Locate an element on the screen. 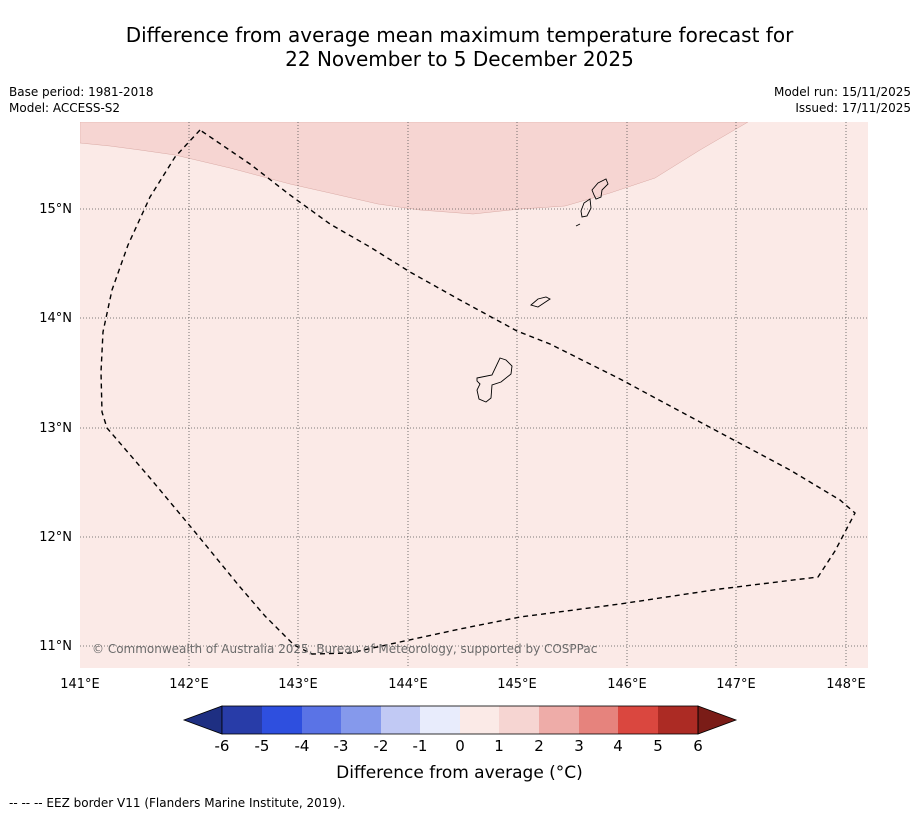  colorbar-tick-neg2: -2 is located at coordinates (381, 746).